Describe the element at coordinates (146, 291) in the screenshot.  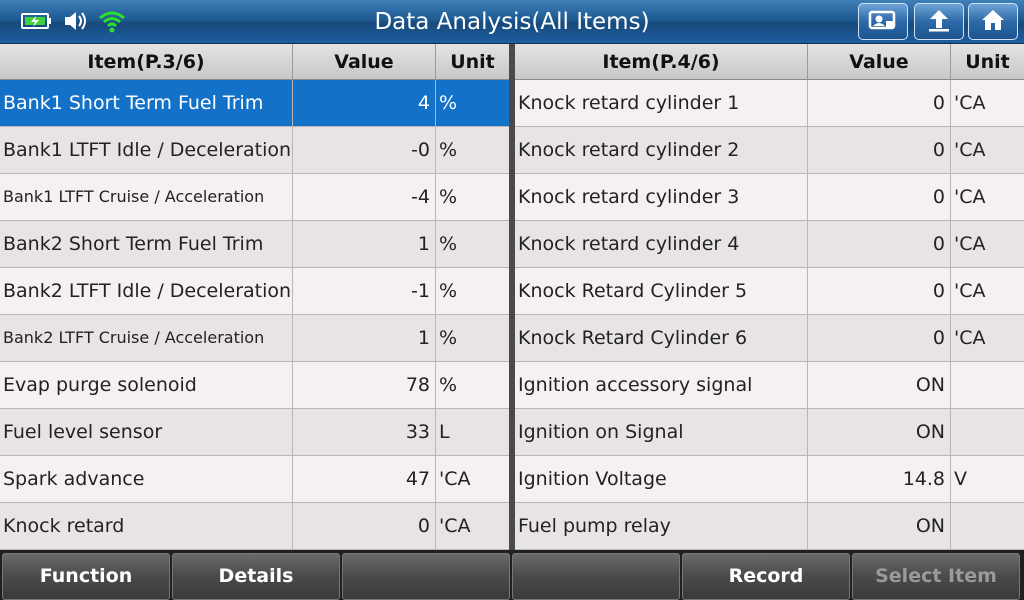
I see `row-item: Bank2 LTFT Idle / Deceleration` at that location.